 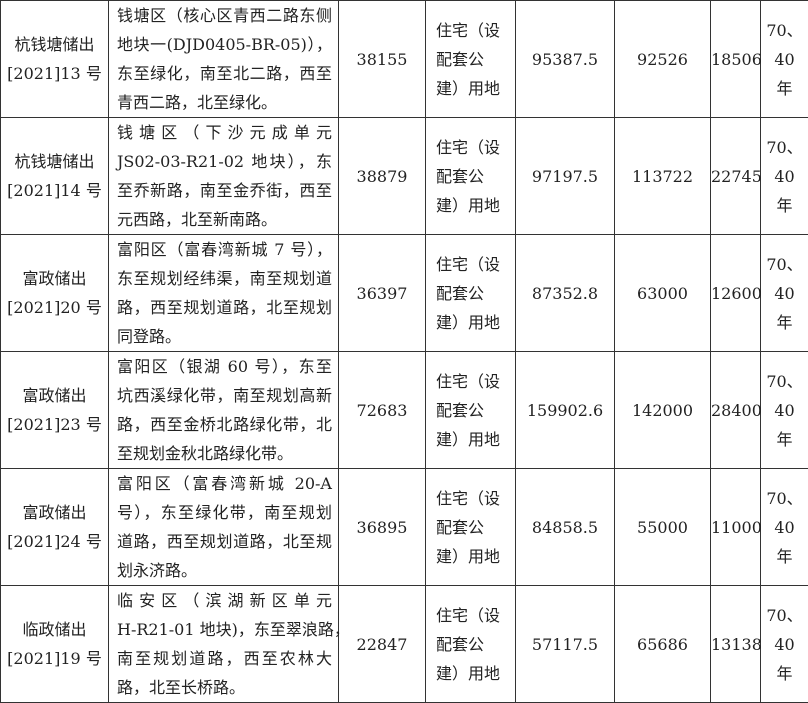 I want to click on location-cell-line: 元西路，北至新南路。, so click(x=224, y=219).